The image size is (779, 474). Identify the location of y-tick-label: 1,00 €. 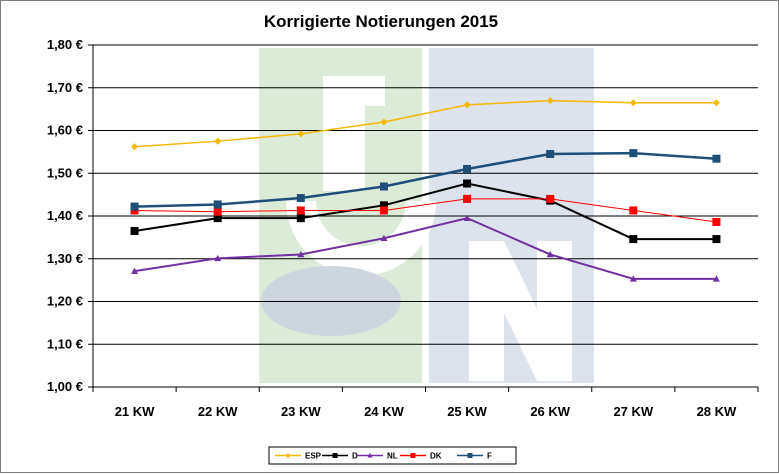
(65, 386).